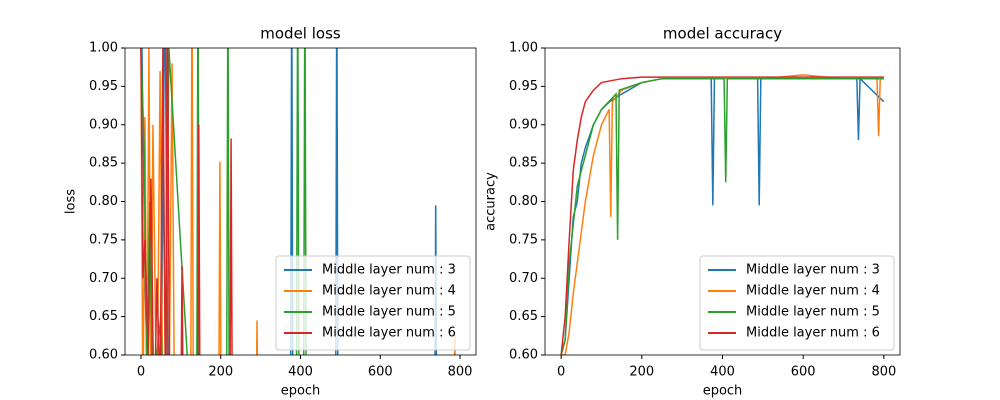  I want to click on series-line, so click(186, 201).